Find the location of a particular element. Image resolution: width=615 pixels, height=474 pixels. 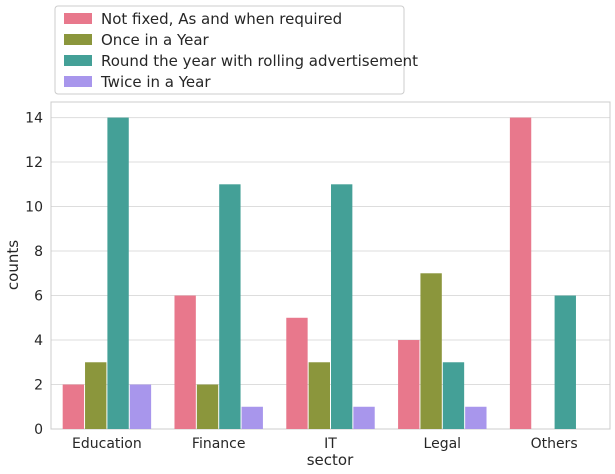

y-axis-title: counts is located at coordinates (13, 265).